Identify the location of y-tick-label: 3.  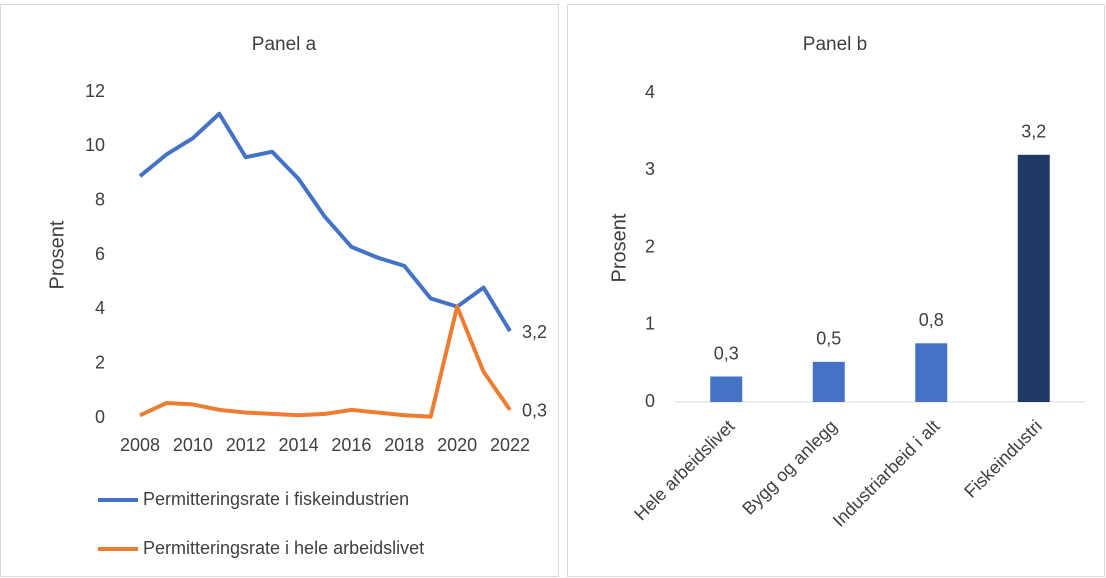
(650, 169).